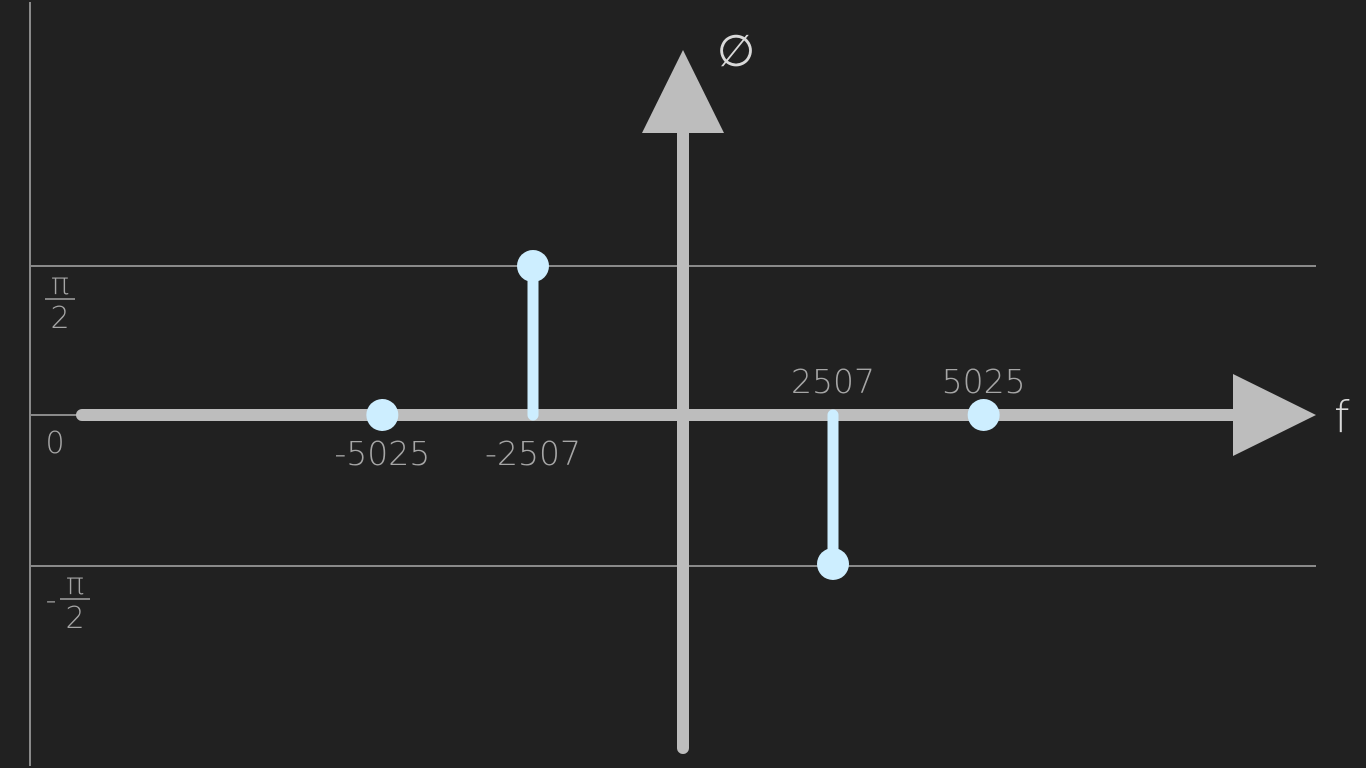 Image resolution: width=1366 pixels, height=768 pixels. What do you see at coordinates (736, 51) in the screenshot?
I see `y-axis-name: ∅` at bounding box center [736, 51].